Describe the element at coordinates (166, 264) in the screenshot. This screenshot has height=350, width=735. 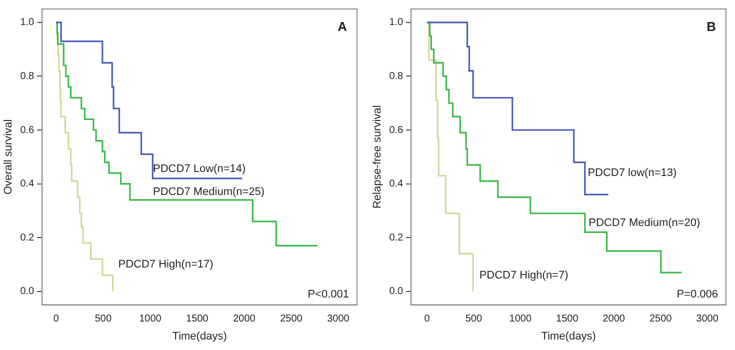
I see `series-label: PDCD7 High(n=17)` at that location.